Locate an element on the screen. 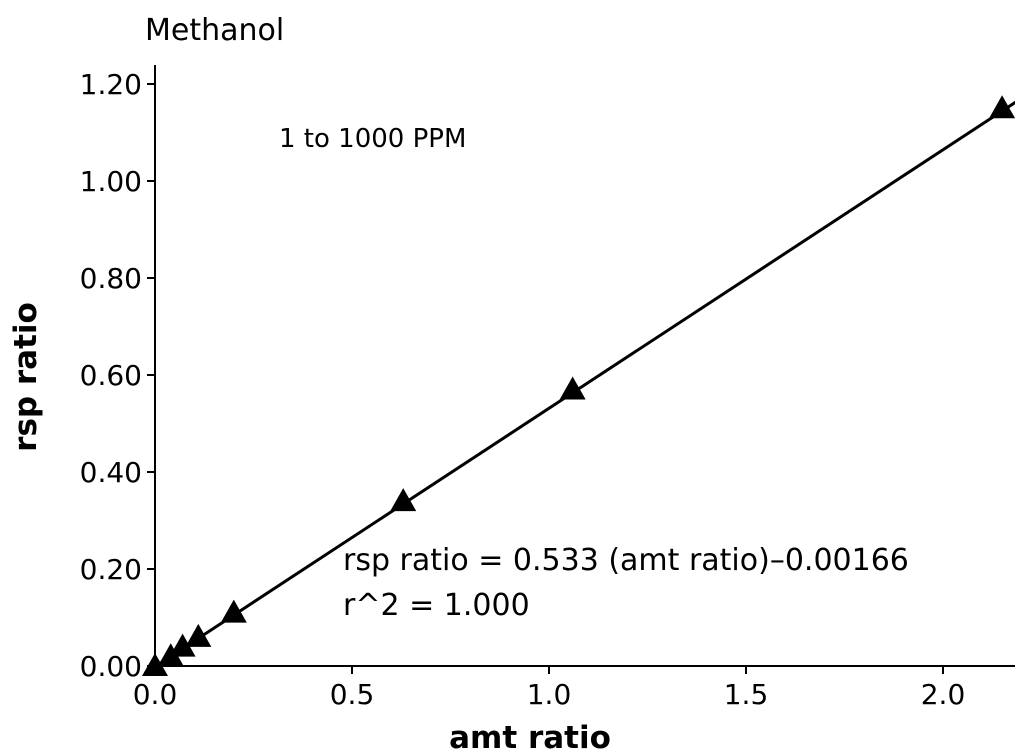 This screenshot has height=754, width=1015. x-axis-ticks: 0.0 0.5 1.0 1.5 2.0 is located at coordinates (549, 688).